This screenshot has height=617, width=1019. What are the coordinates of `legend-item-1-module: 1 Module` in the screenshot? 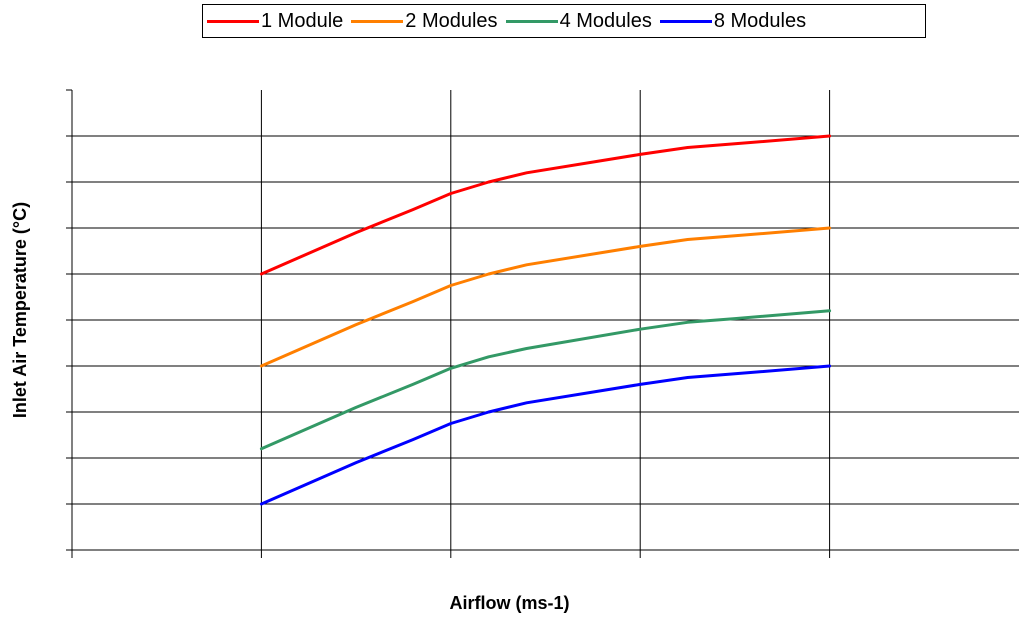 It's located at (275, 21).